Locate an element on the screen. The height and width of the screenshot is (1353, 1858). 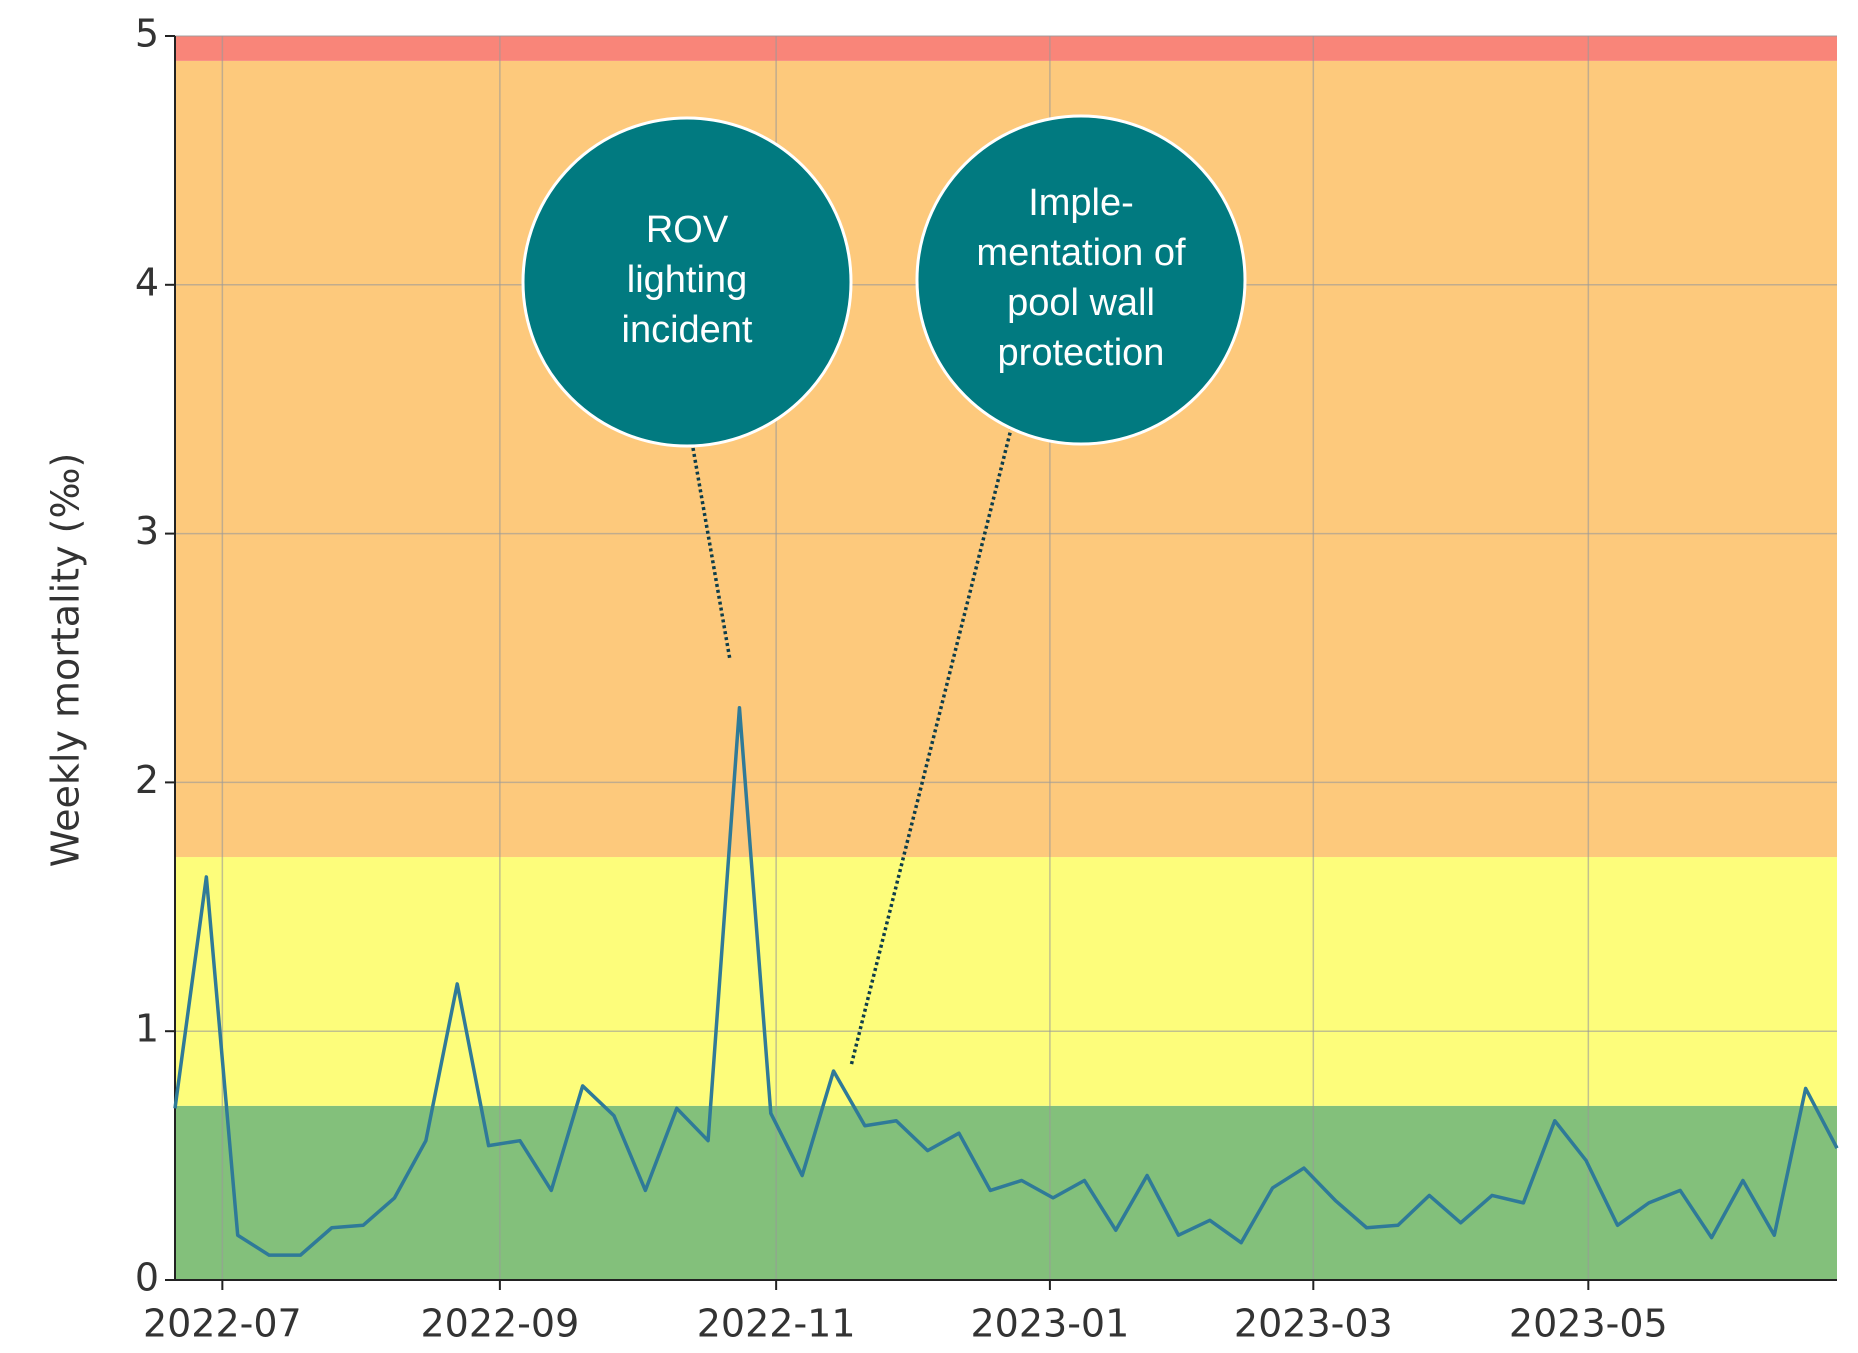
x-tick-label: 2022-07 is located at coordinates (222, 1324).